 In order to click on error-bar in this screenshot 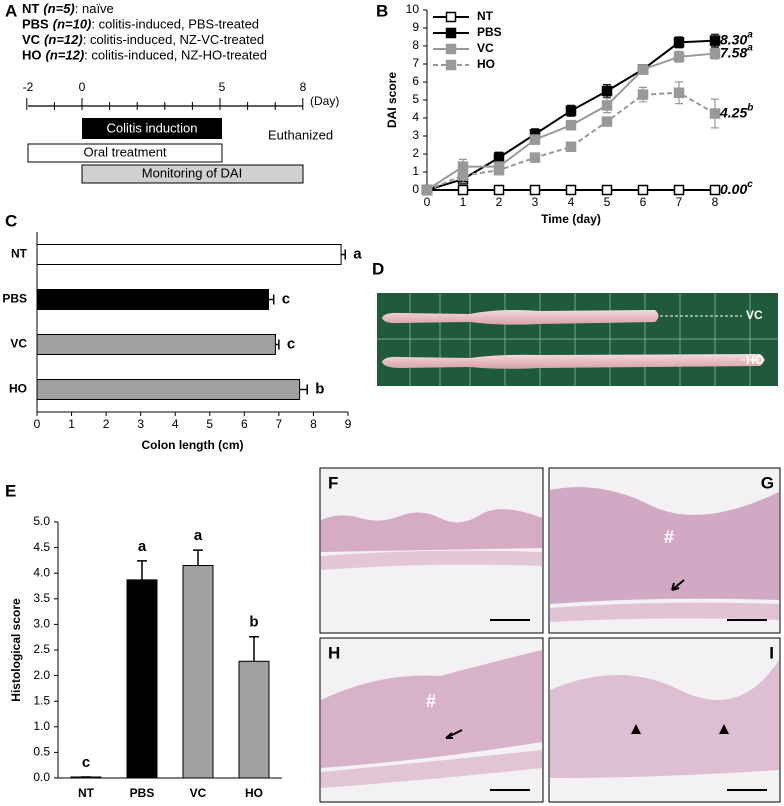, I will do `click(254, 648)`.